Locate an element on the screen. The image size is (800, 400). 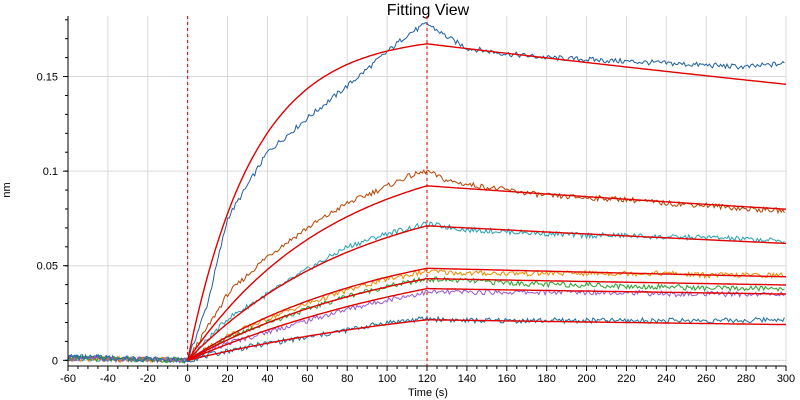
chart-title: Fitting View is located at coordinates (428, 10).